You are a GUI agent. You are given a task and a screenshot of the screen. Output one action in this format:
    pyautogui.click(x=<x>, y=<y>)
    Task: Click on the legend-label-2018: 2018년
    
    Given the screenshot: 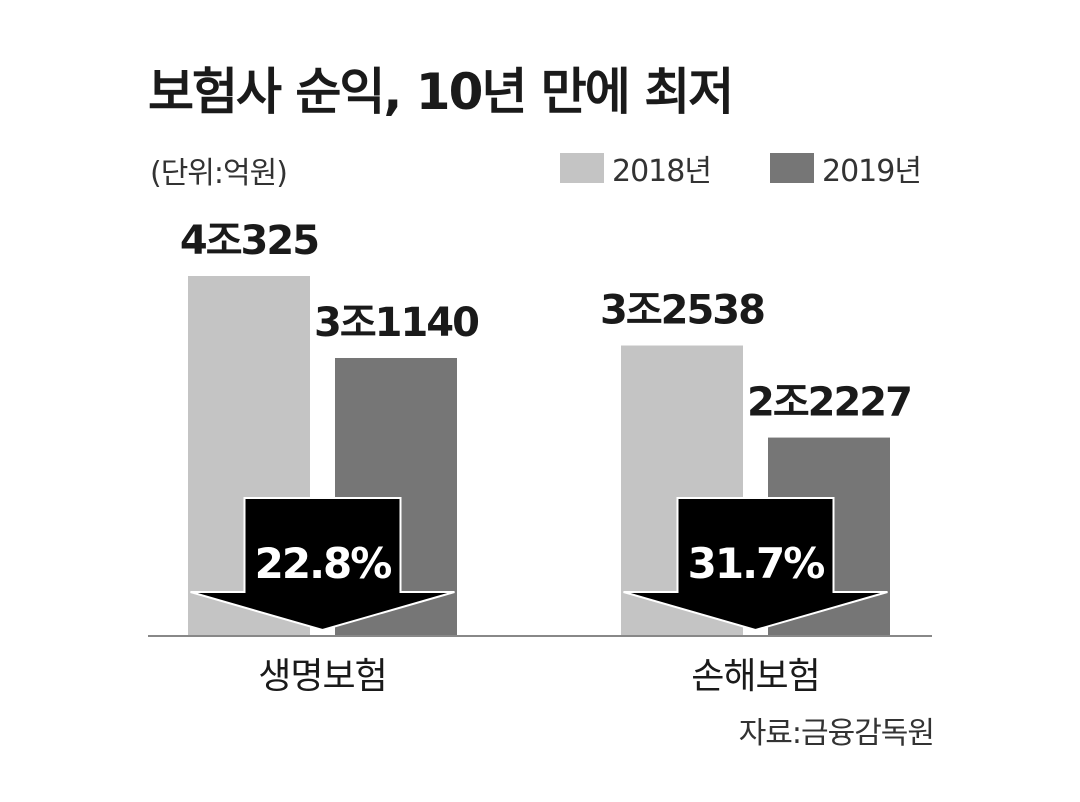 What is the action you would take?
    pyautogui.click(x=662, y=171)
    